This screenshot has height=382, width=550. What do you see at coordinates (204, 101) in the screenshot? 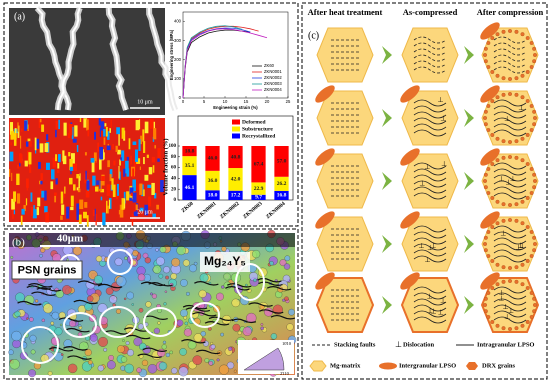
I see `x-tick-label: 5` at bounding box center [204, 101].